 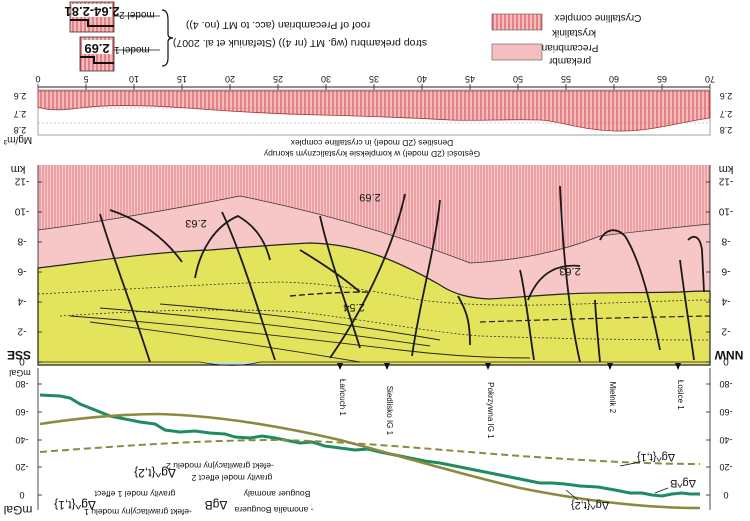 I want to click on density-label-263-left: 2.63, so click(x=195, y=223).